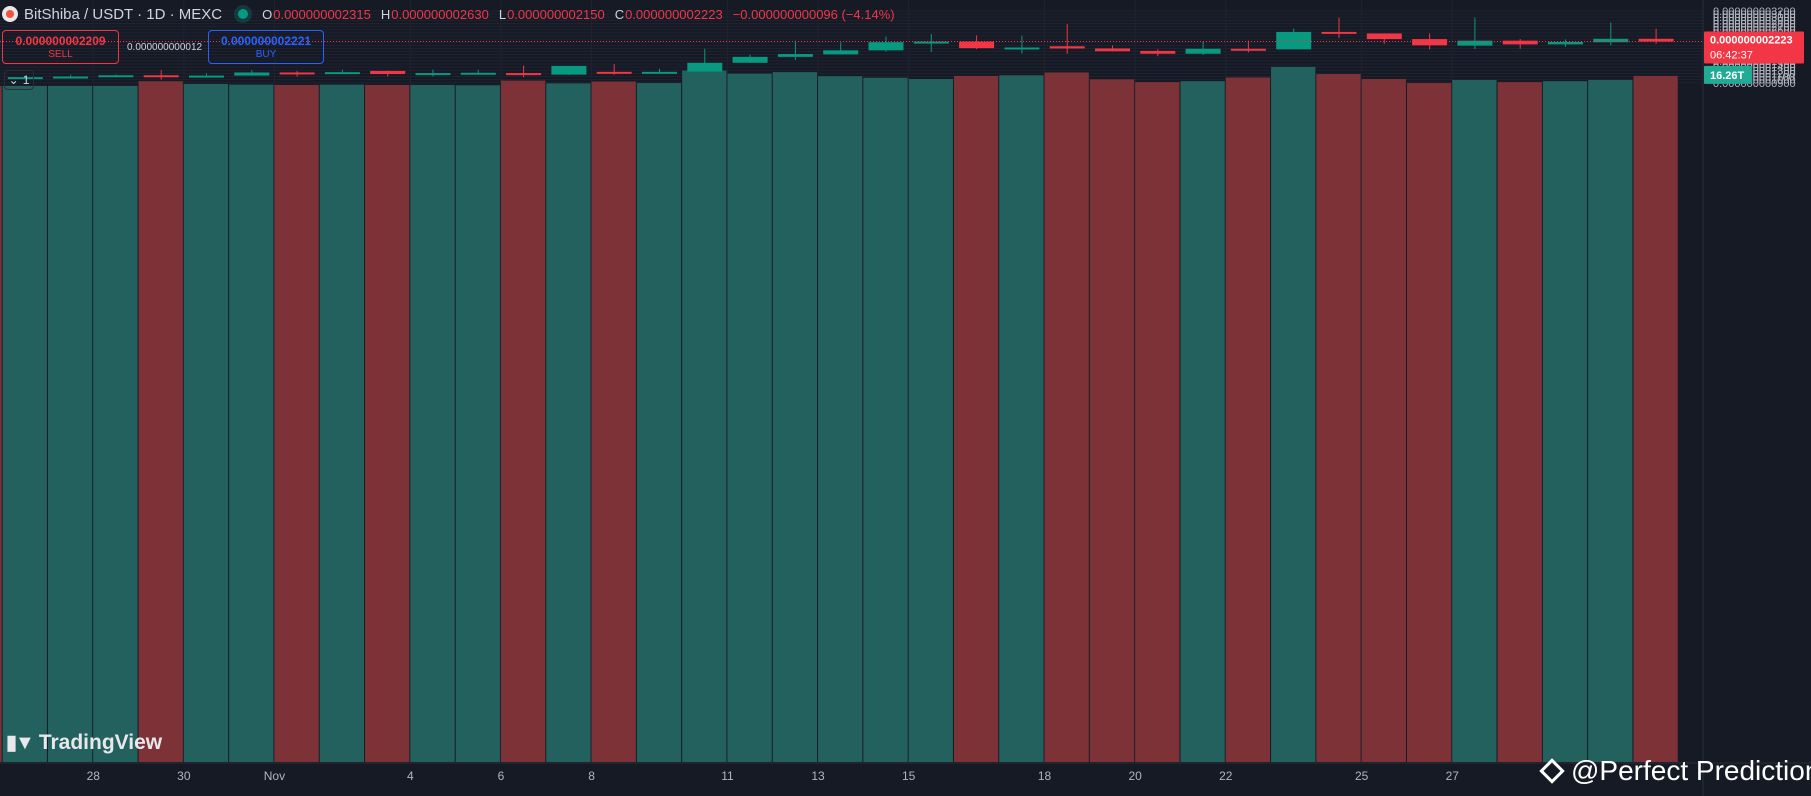  What do you see at coordinates (556, 14) in the screenshot?
I see `low-value: 0.000000002150` at bounding box center [556, 14].